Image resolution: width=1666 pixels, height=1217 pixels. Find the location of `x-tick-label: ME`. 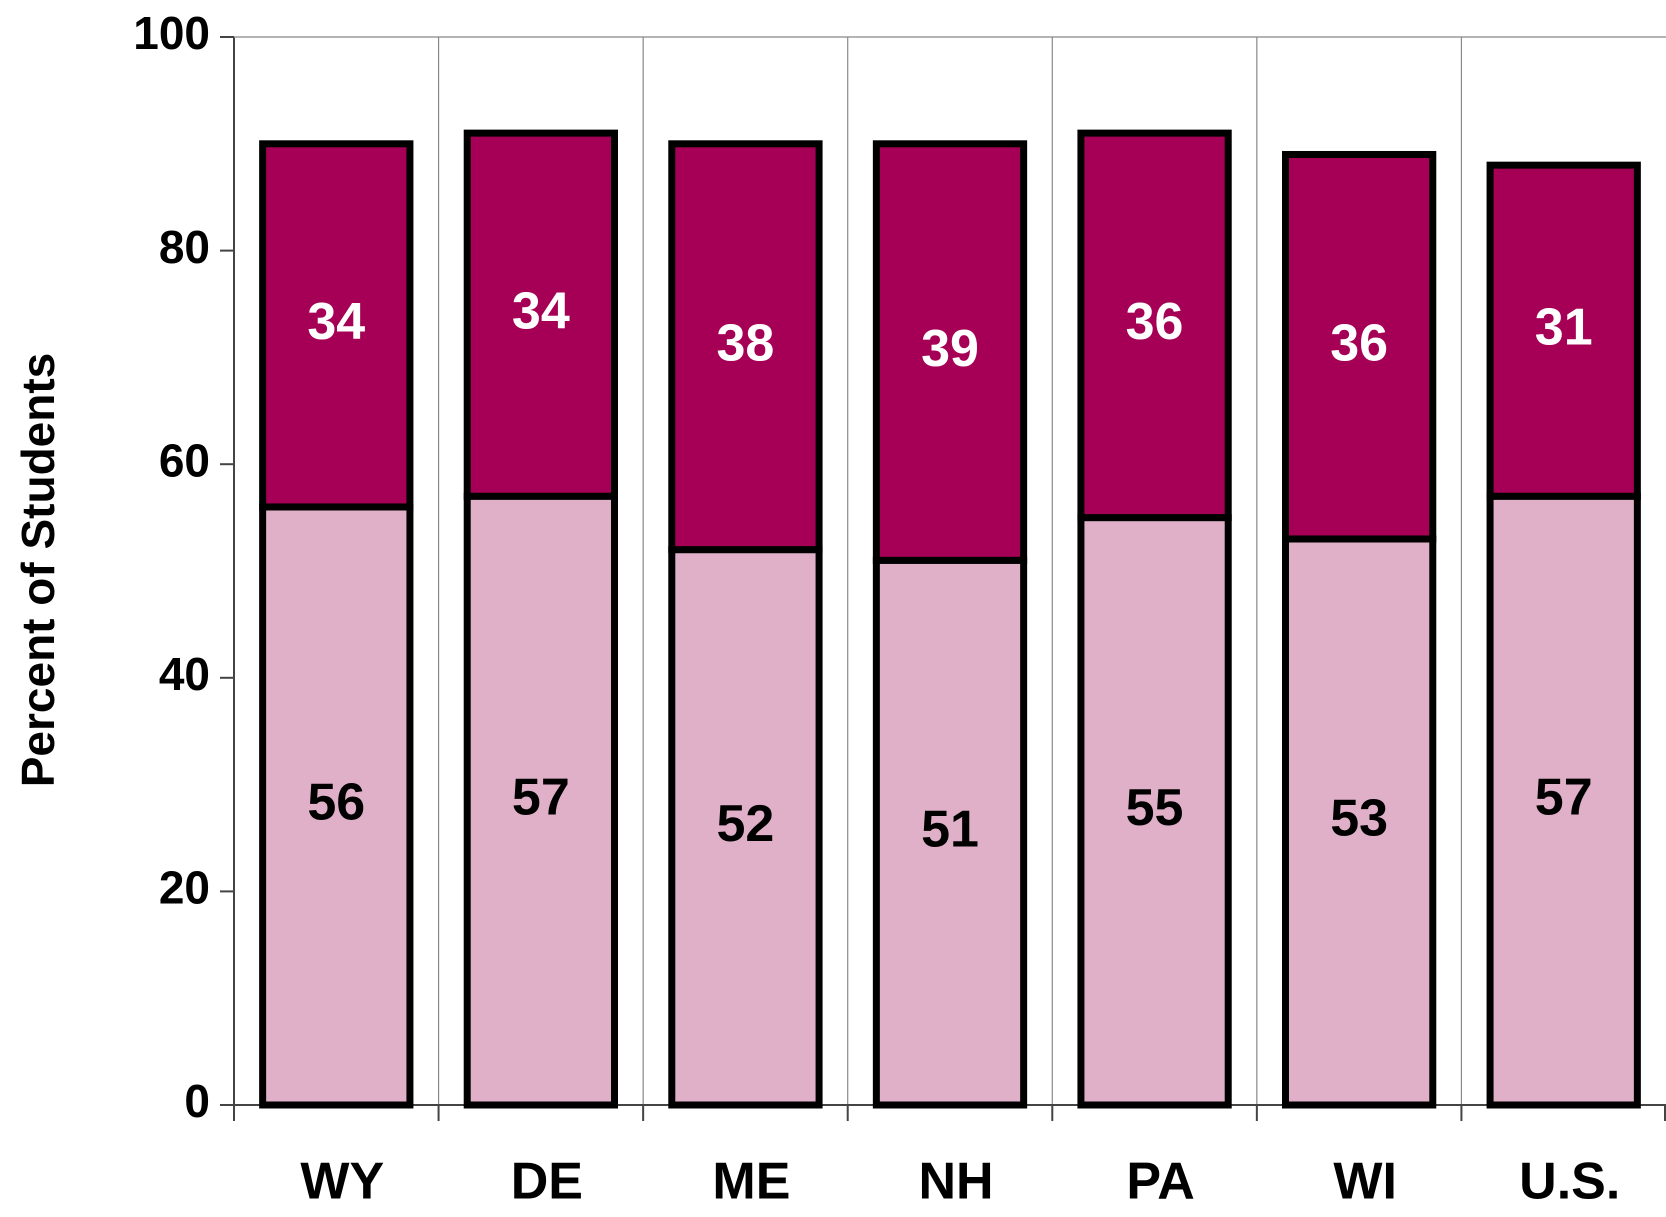

x-tick-label: ME is located at coordinates (751, 1182).